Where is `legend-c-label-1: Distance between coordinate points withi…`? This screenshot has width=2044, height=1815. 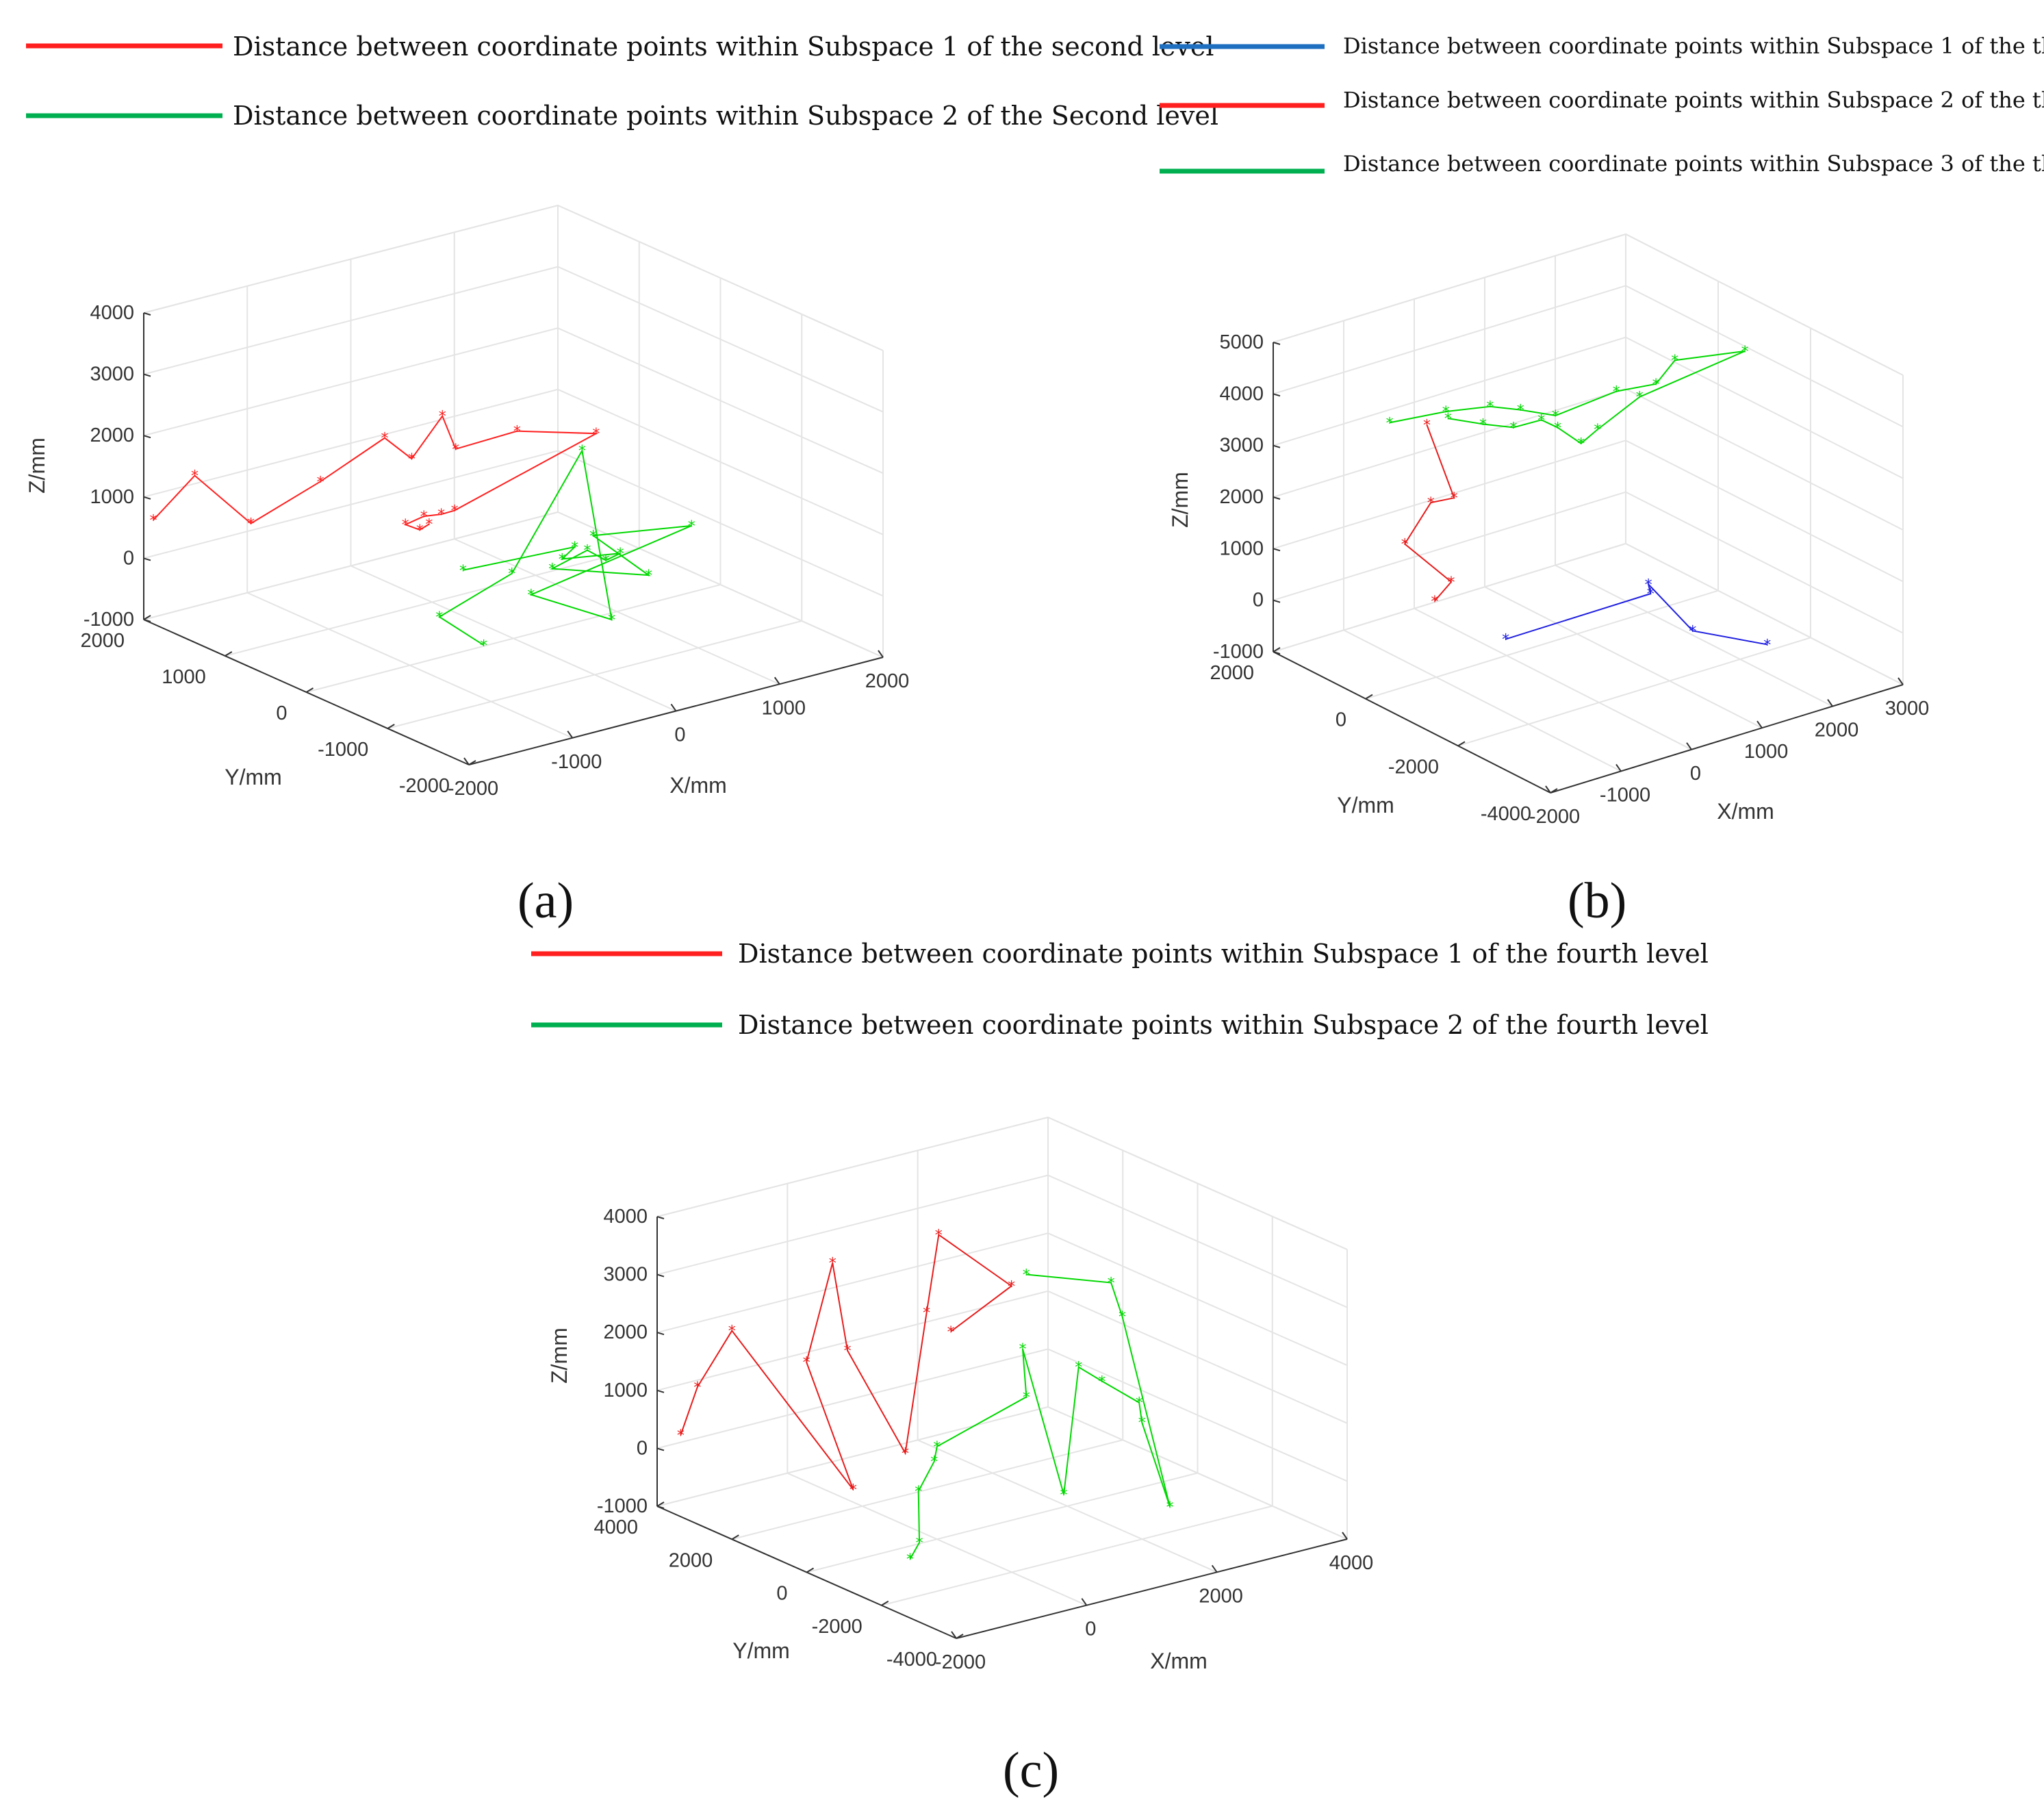 legend-c-label-1: Distance between coordinate points withi… is located at coordinates (1223, 954).